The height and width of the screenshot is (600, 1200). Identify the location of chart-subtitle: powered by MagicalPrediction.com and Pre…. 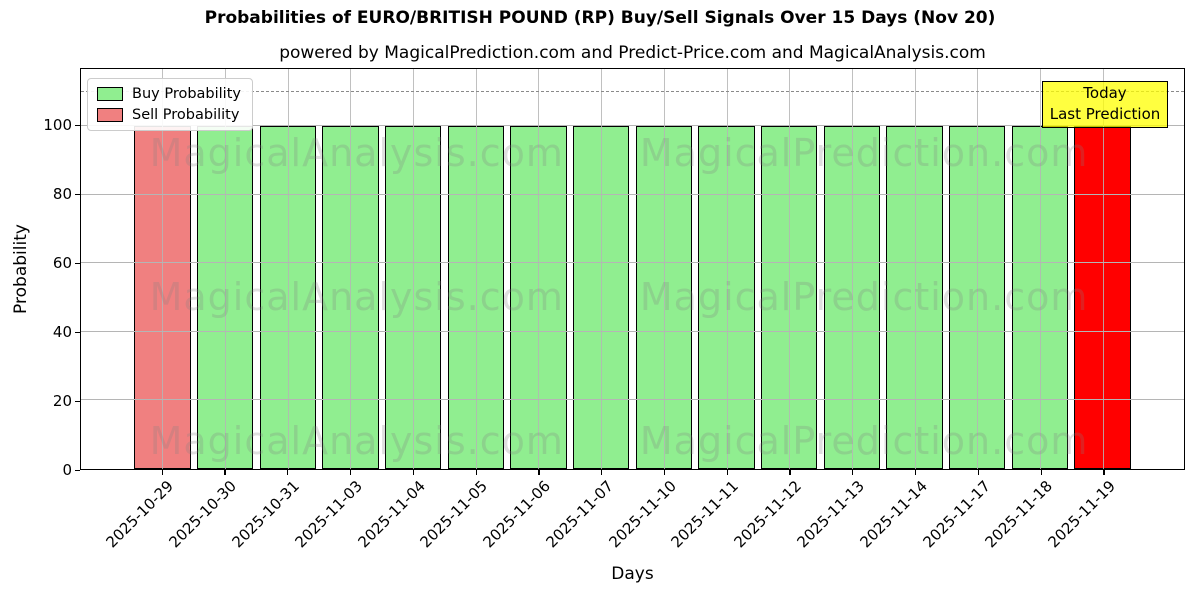
(632, 53).